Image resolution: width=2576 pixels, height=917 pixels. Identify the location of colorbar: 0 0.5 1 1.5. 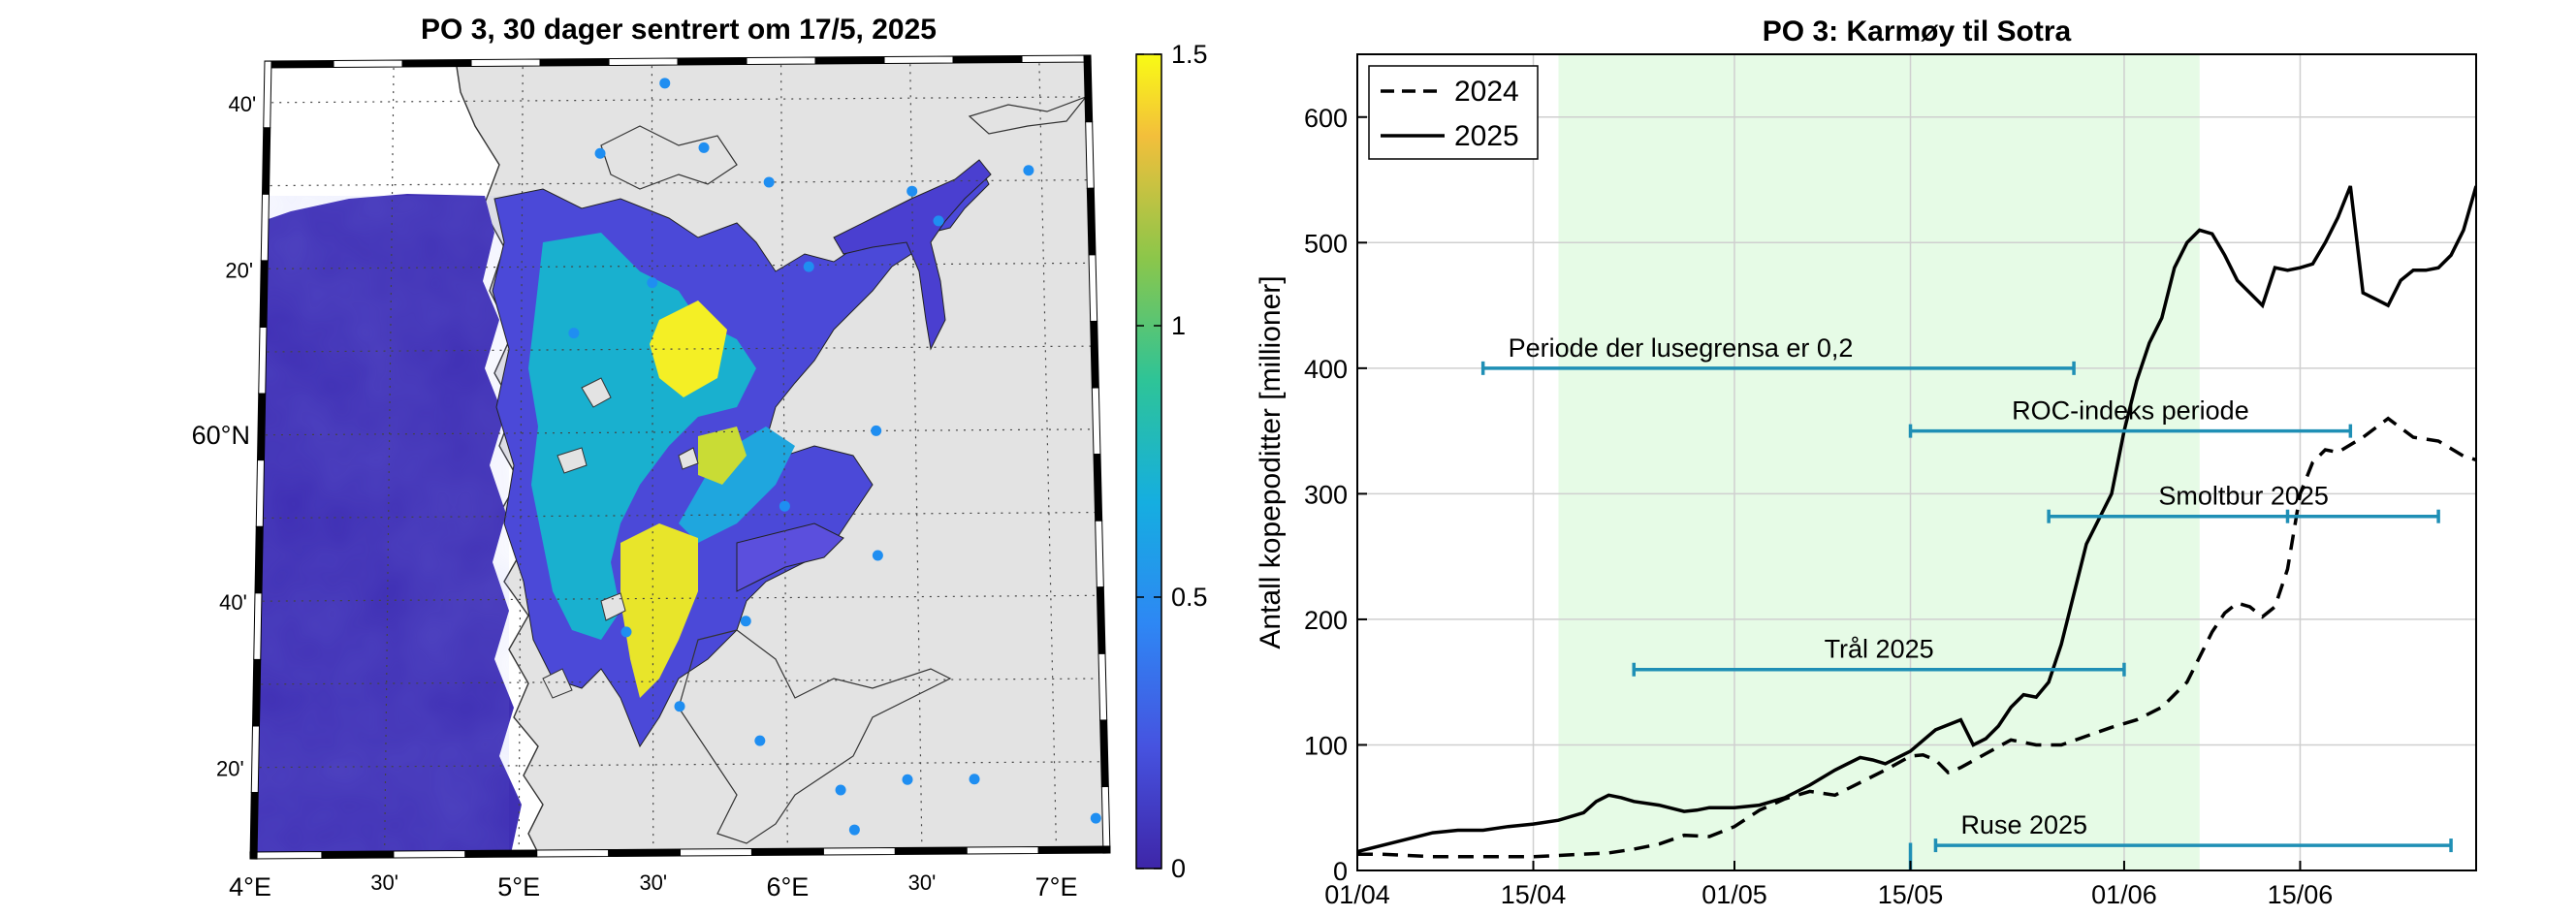
(1171, 461).